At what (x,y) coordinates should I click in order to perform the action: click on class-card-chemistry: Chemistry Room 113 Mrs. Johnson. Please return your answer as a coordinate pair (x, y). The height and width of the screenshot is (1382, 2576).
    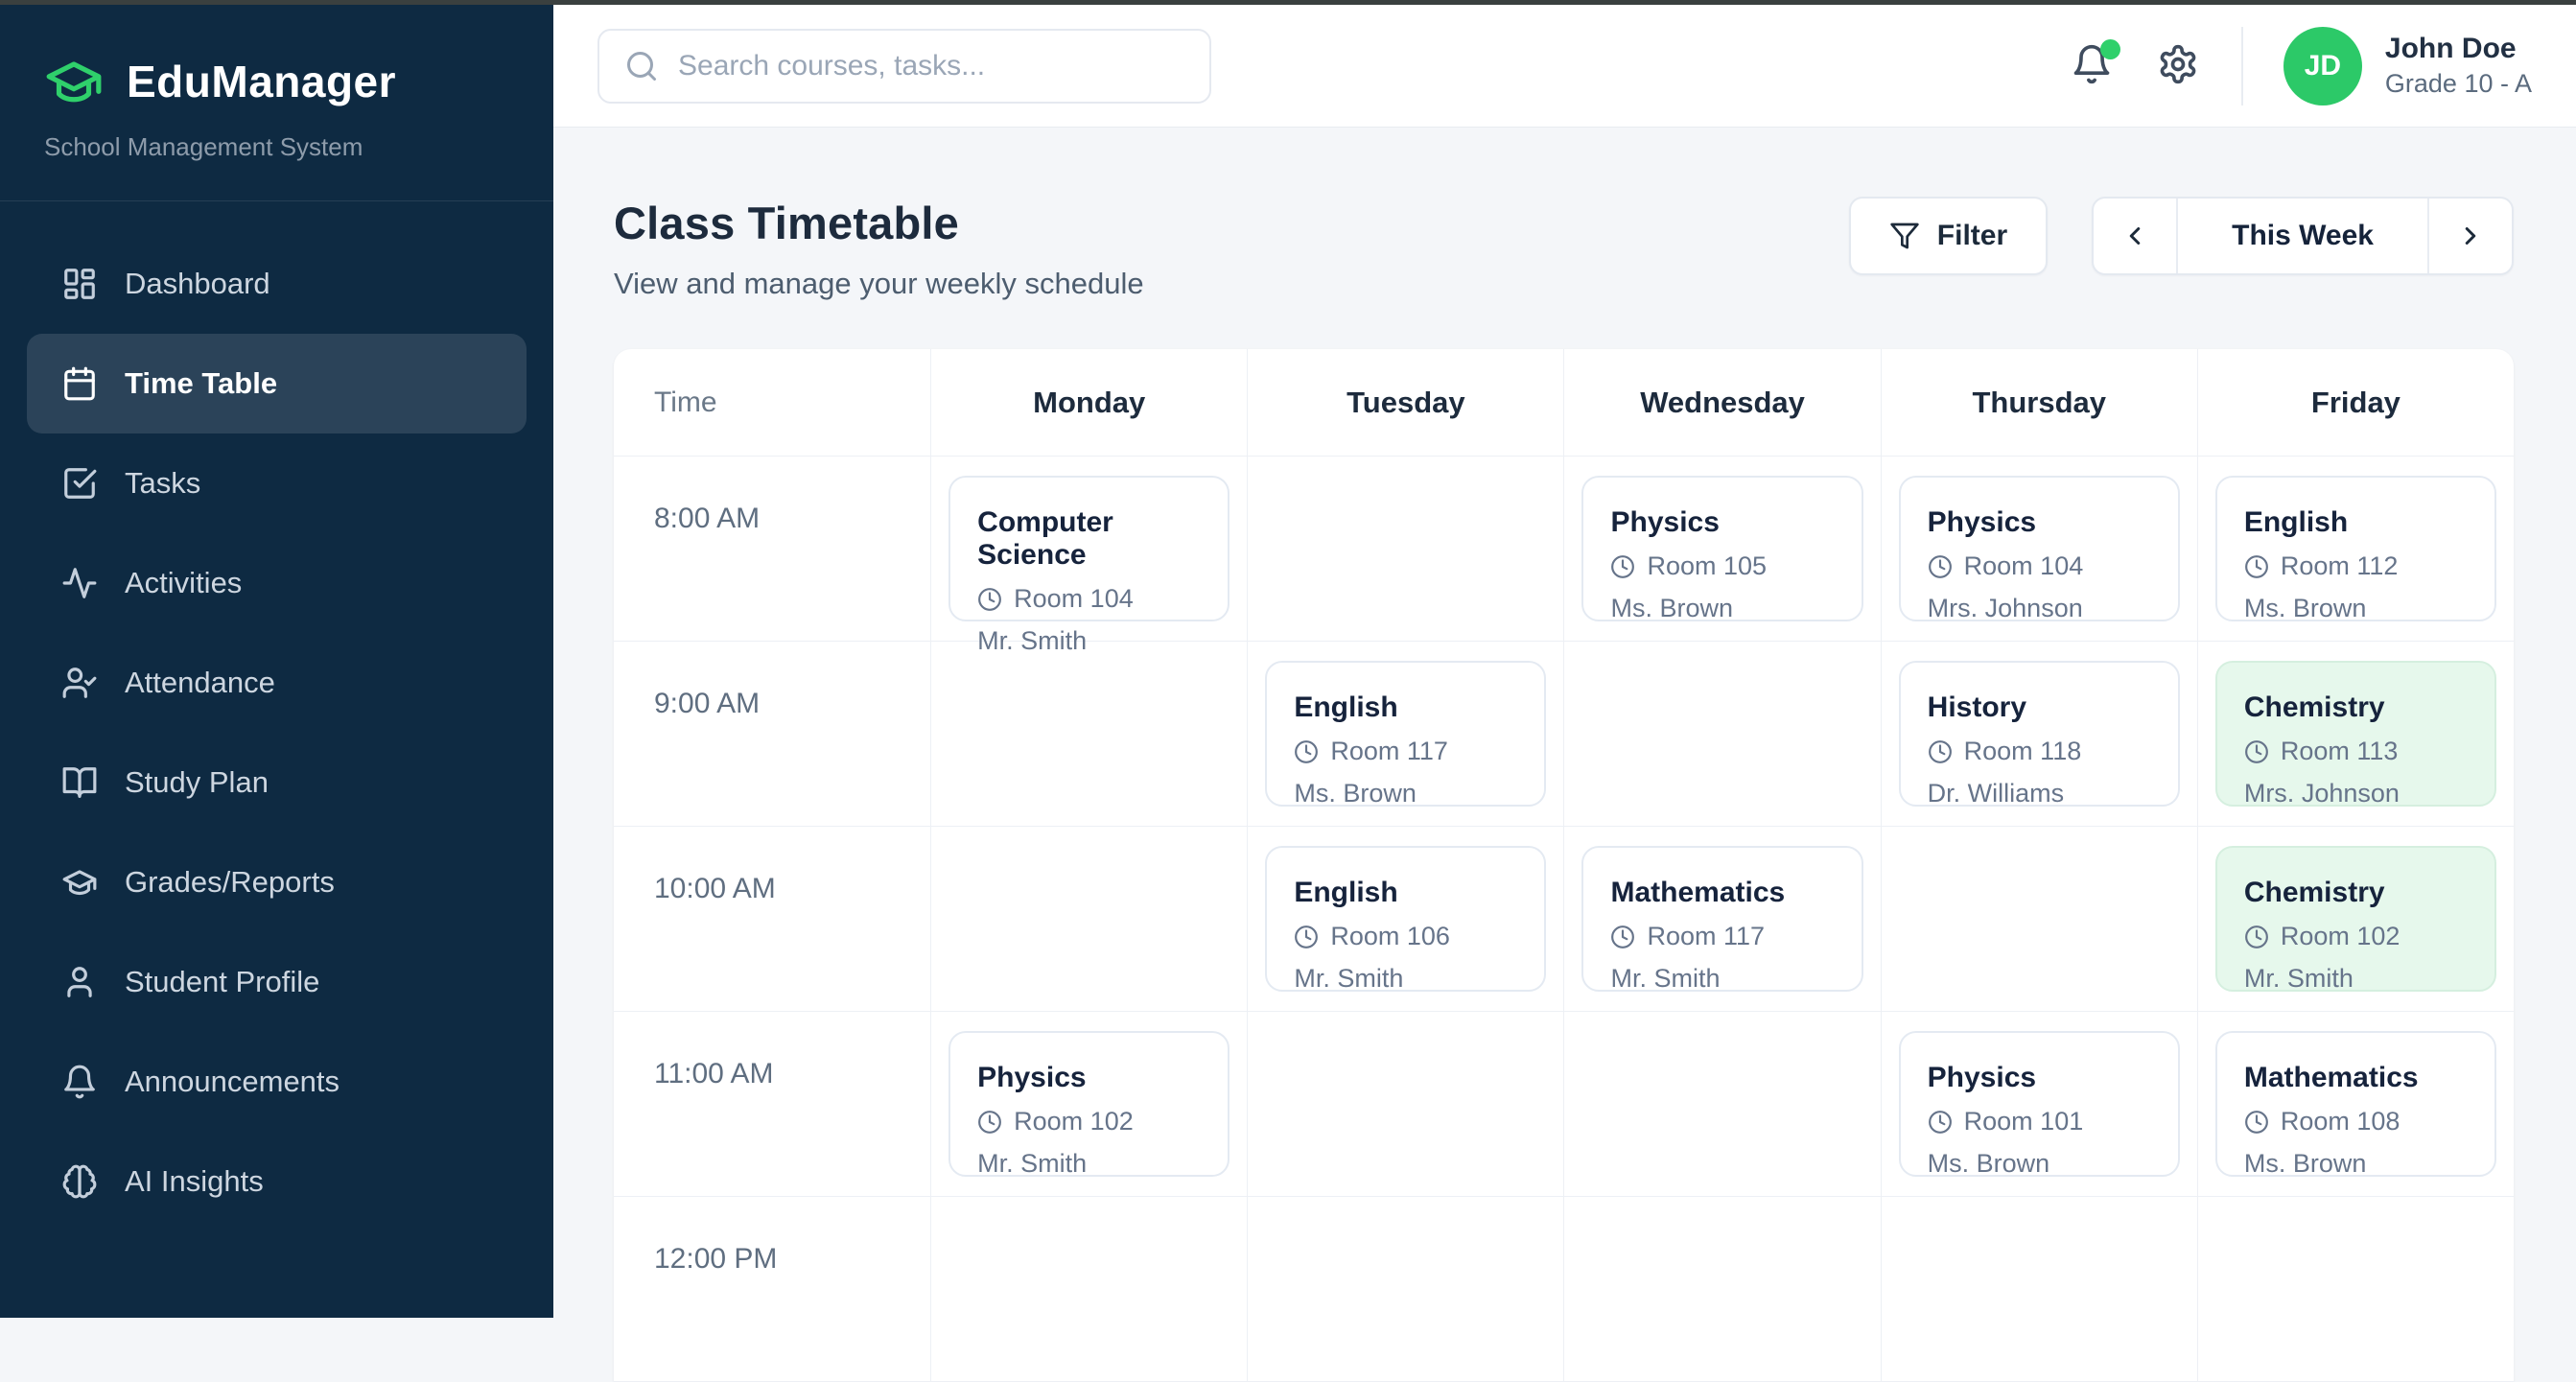
    Looking at the image, I should click on (2355, 734).